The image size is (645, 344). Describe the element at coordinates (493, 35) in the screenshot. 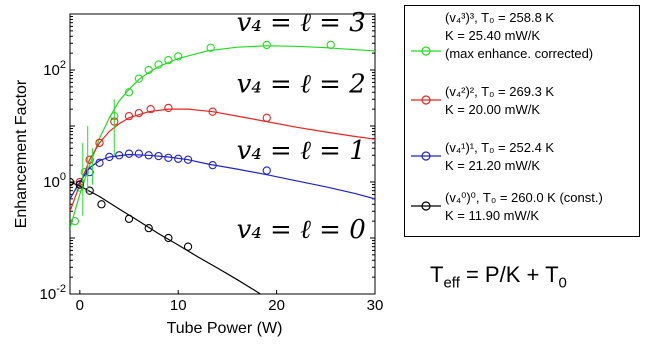

I see `legend-l3-line-2: K = 25.40 mW/K` at that location.